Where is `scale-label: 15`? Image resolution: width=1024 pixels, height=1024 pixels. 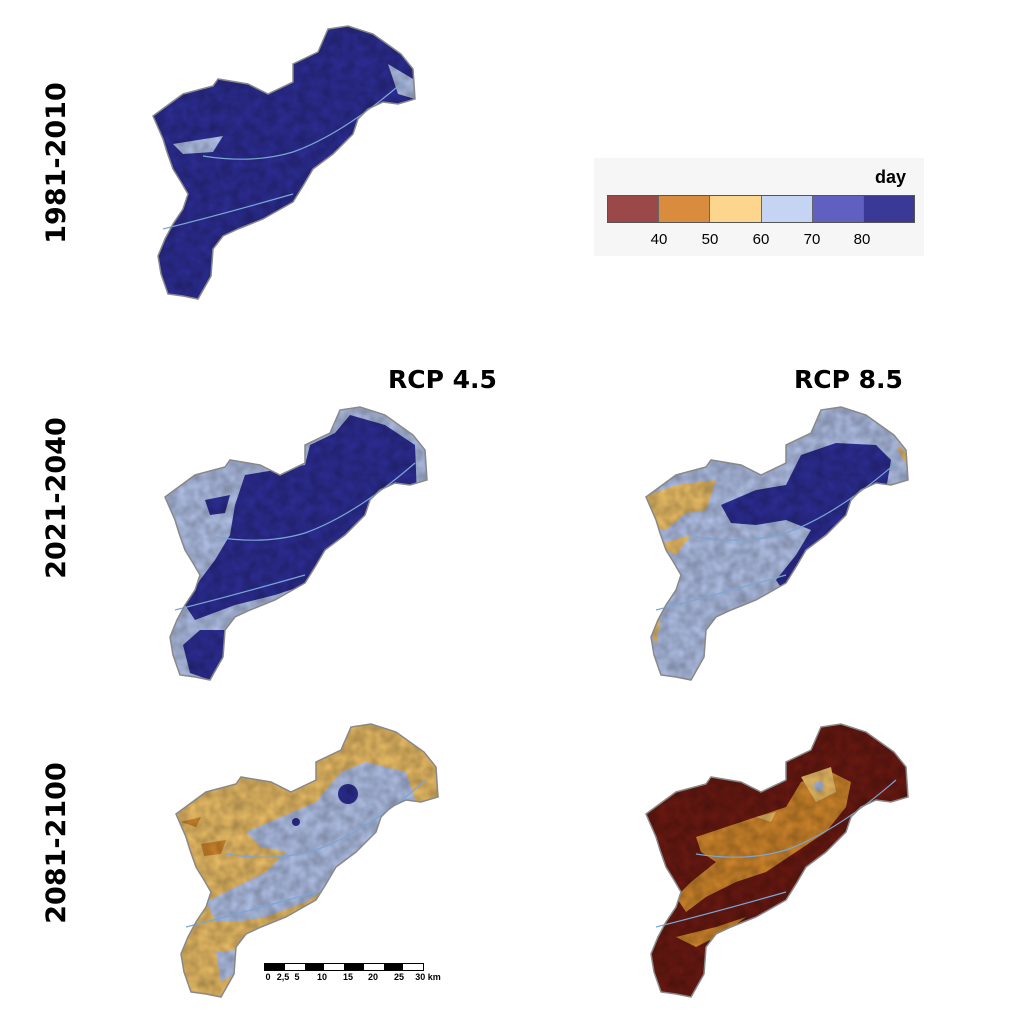 scale-label: 15 is located at coordinates (348, 977).